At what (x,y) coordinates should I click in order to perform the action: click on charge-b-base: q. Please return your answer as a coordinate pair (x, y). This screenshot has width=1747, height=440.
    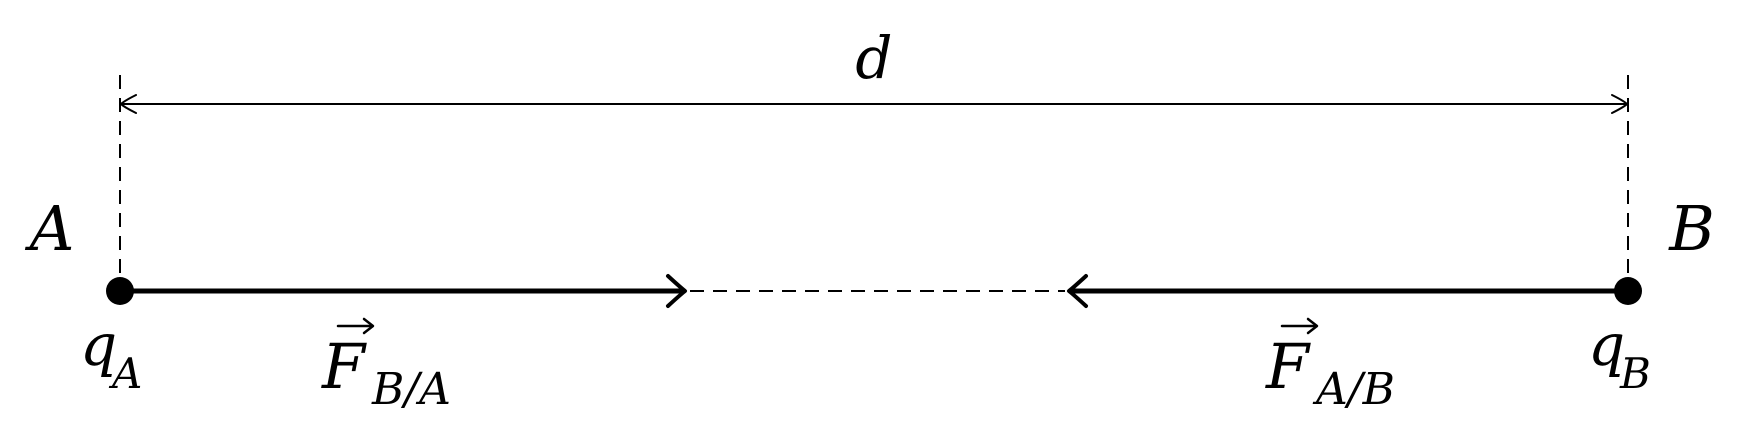
    Looking at the image, I should click on (1606, 345).